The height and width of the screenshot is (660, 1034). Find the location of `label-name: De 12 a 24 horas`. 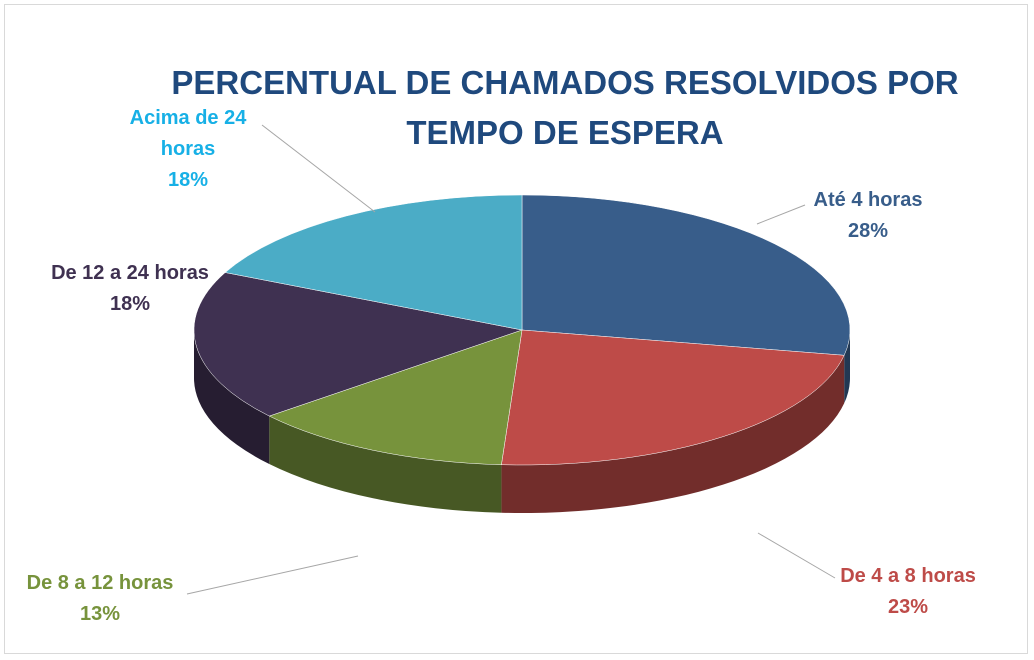

label-name: De 12 a 24 horas is located at coordinates (130, 273).